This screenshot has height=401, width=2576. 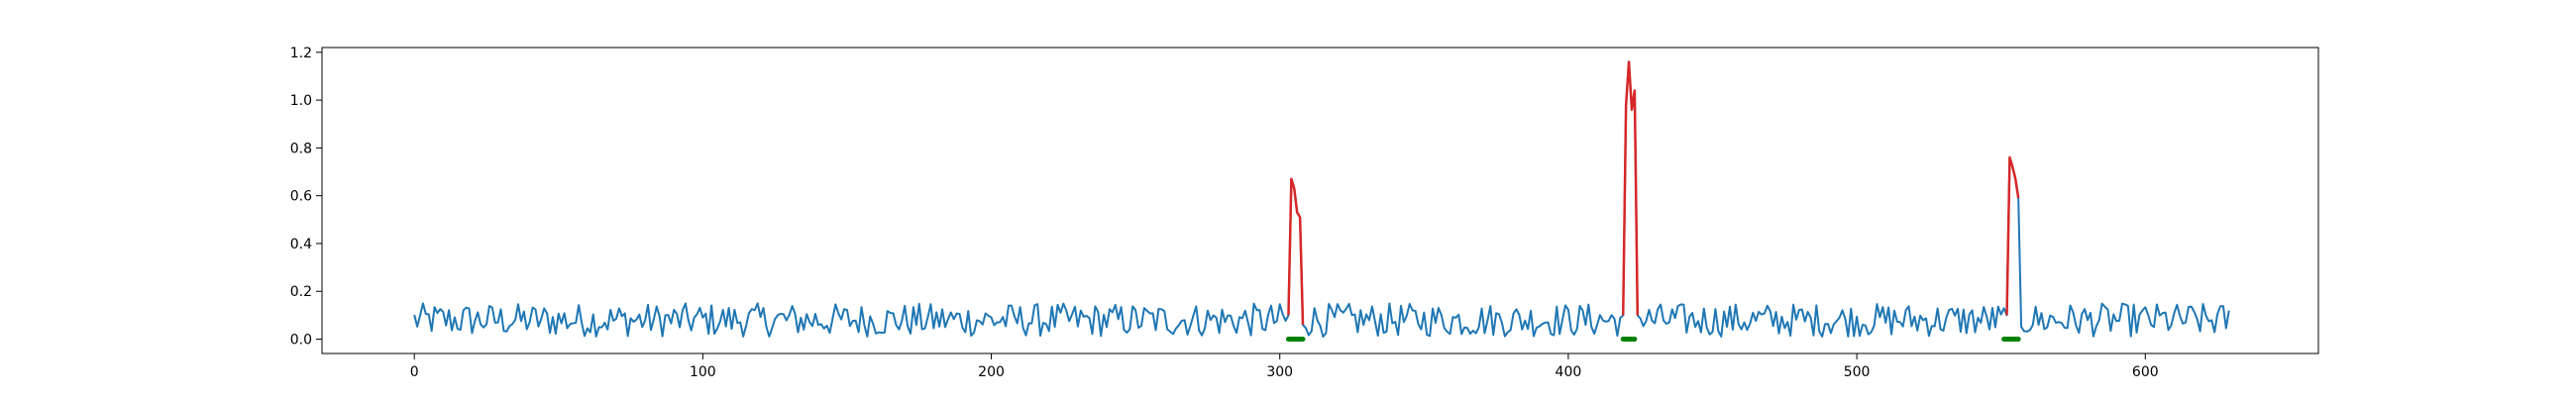 I want to click on y-tick-label: 0.6, so click(x=301, y=197).